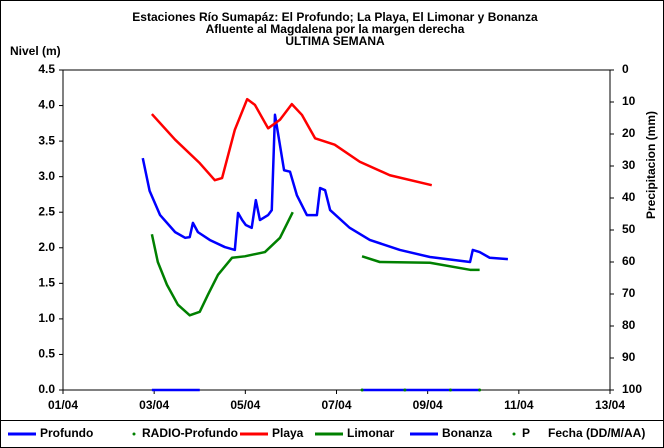 This screenshot has width=664, height=448. I want to click on y-tick-label: 4.5, so click(46, 69).